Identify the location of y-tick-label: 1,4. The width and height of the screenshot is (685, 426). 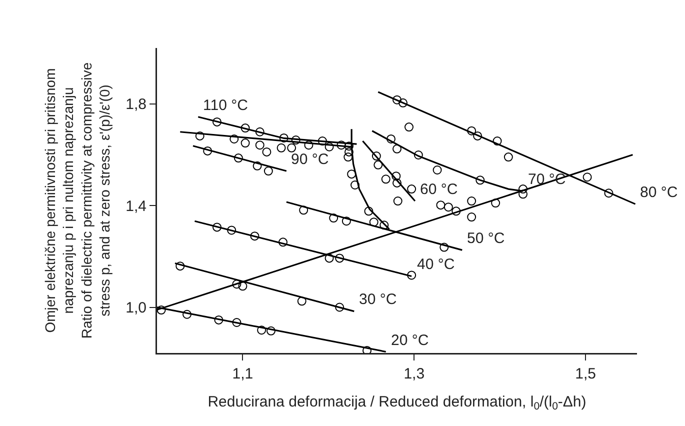
(136, 206).